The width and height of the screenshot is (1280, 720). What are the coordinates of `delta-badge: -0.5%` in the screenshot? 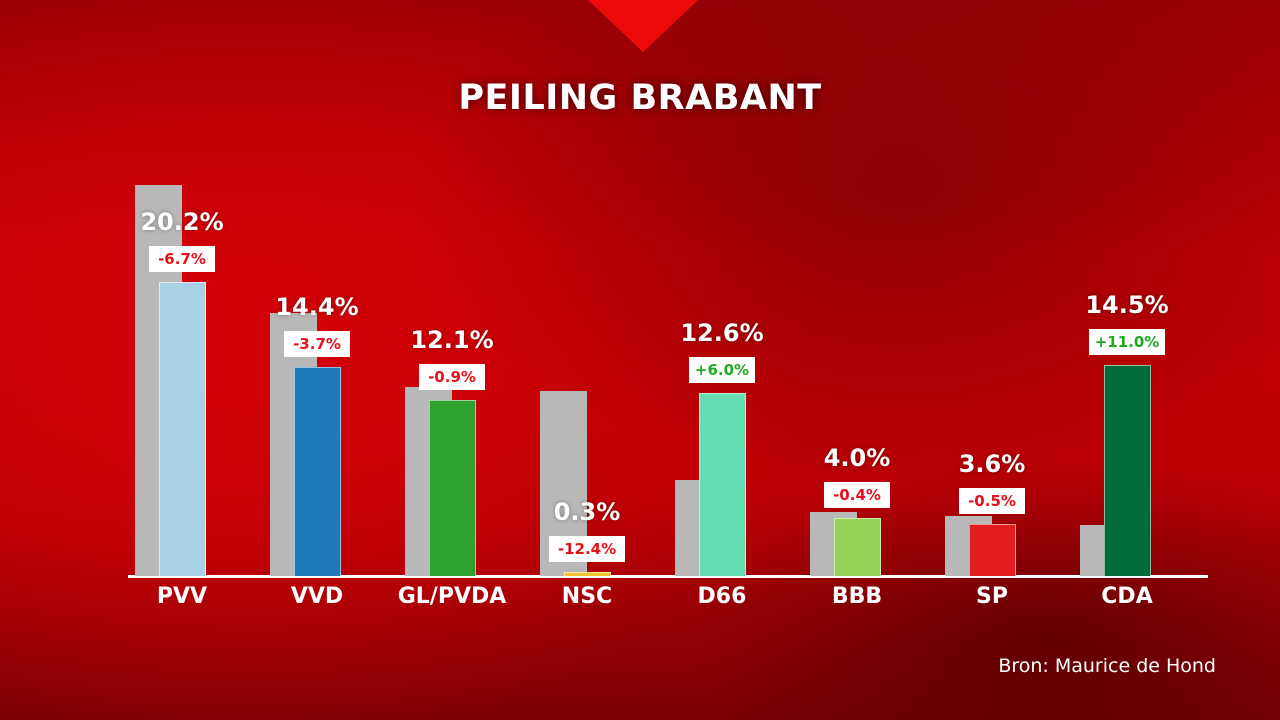 It's located at (992, 500).